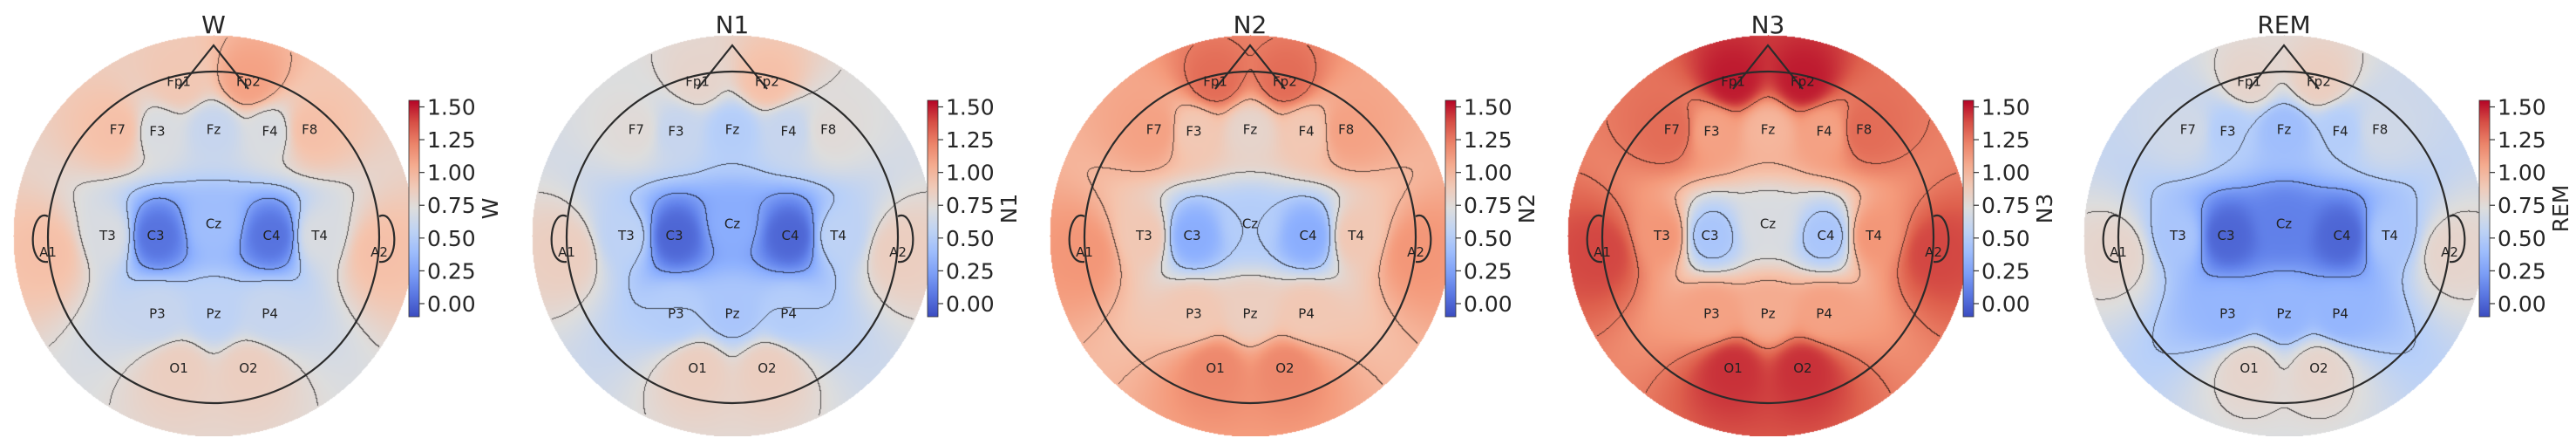 Image resolution: width=2576 pixels, height=445 pixels. What do you see at coordinates (1768, 24) in the screenshot?
I see `panel-title: N3` at bounding box center [1768, 24].